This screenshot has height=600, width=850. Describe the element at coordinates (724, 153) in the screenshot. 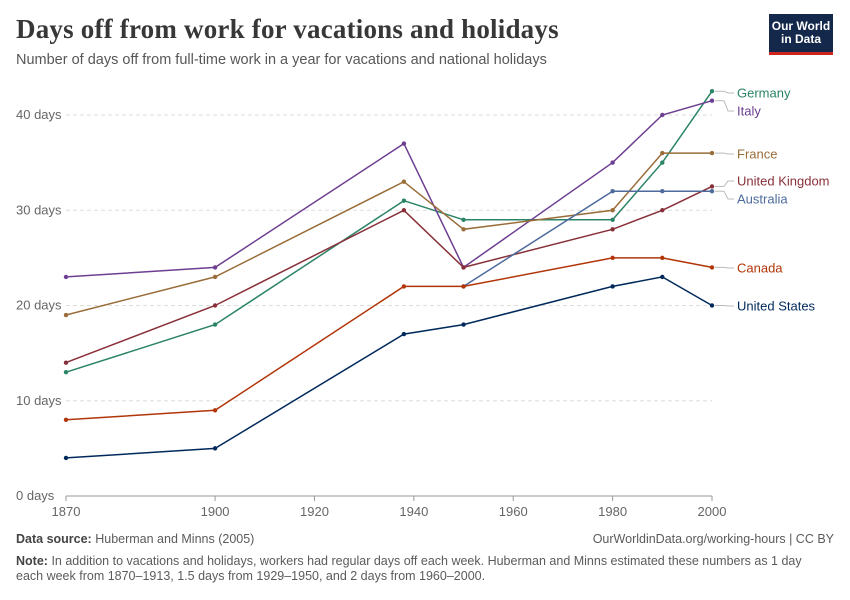

I see `label-connector-france` at that location.